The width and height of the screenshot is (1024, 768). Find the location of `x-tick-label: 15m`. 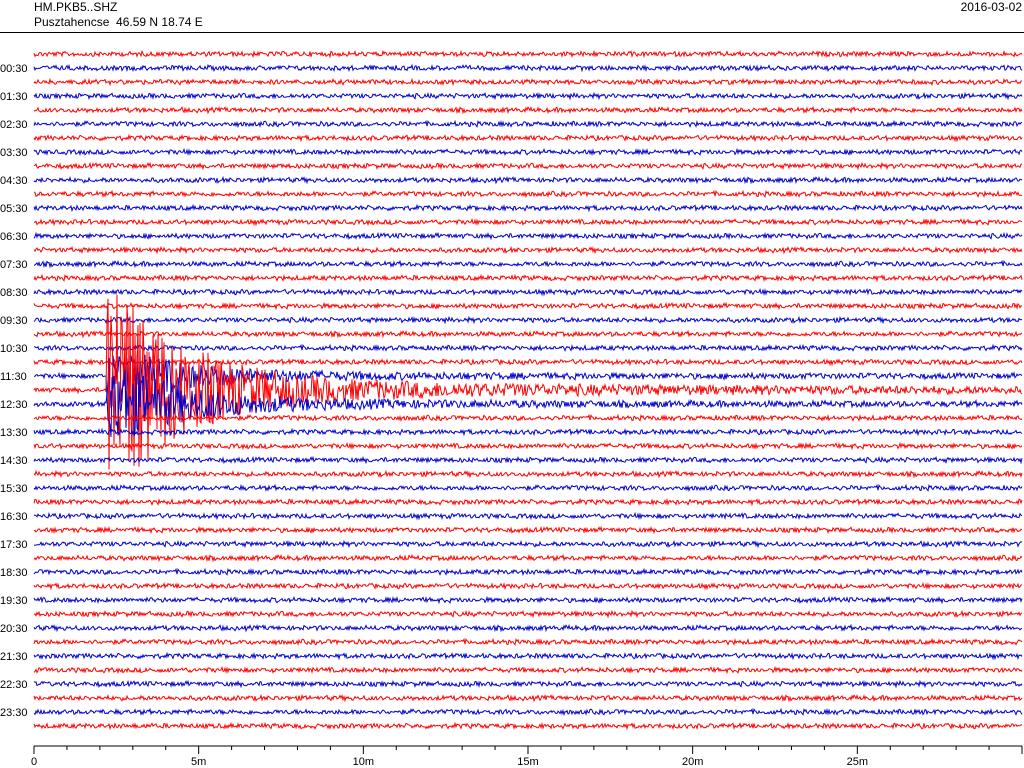

x-tick-label: 15m is located at coordinates (527, 762).